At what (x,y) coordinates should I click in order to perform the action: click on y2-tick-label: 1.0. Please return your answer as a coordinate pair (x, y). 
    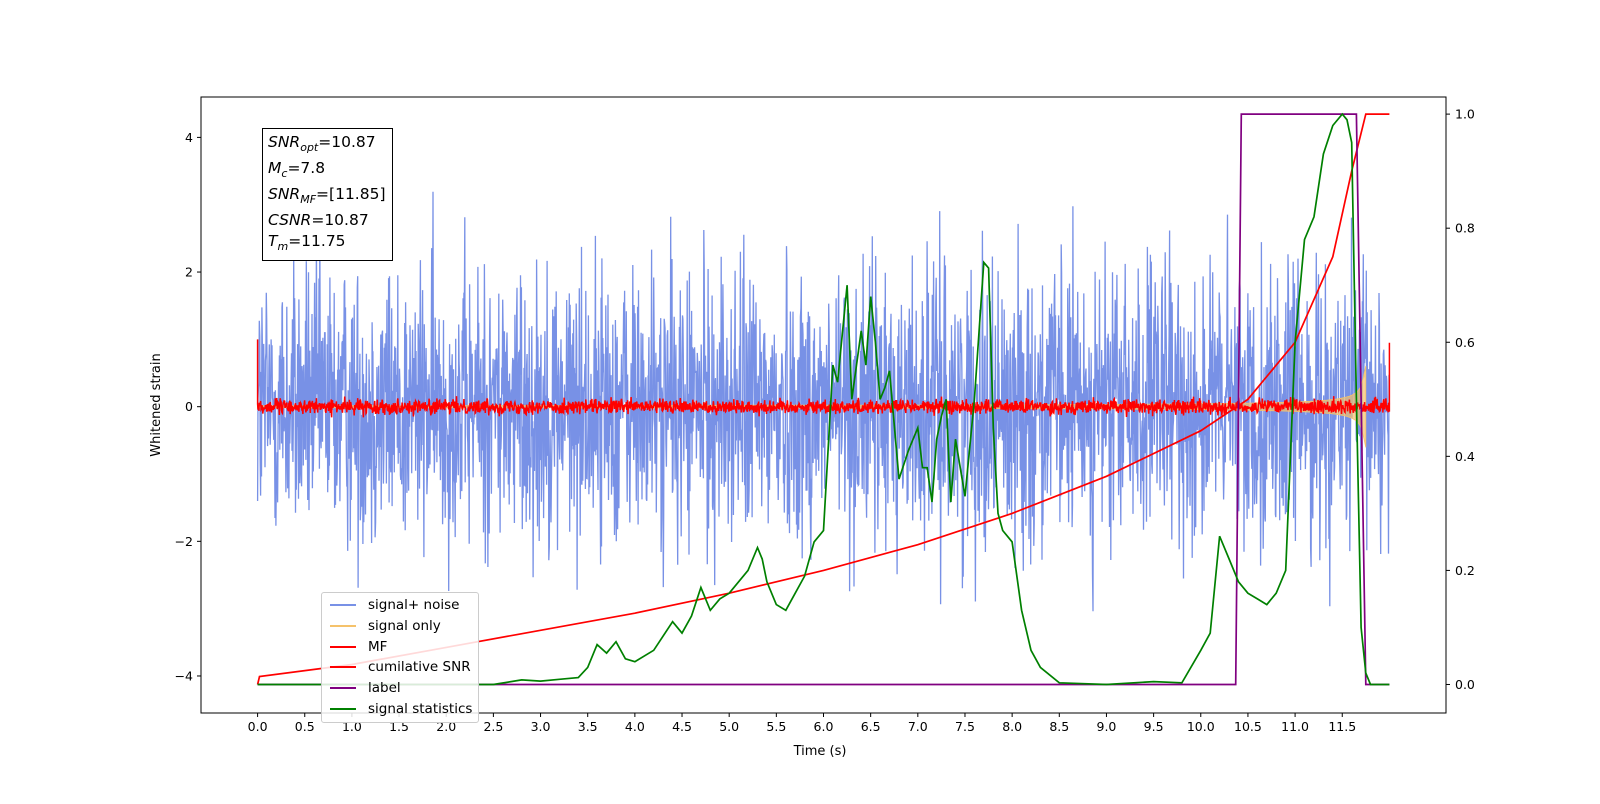
    Looking at the image, I should click on (1465, 114).